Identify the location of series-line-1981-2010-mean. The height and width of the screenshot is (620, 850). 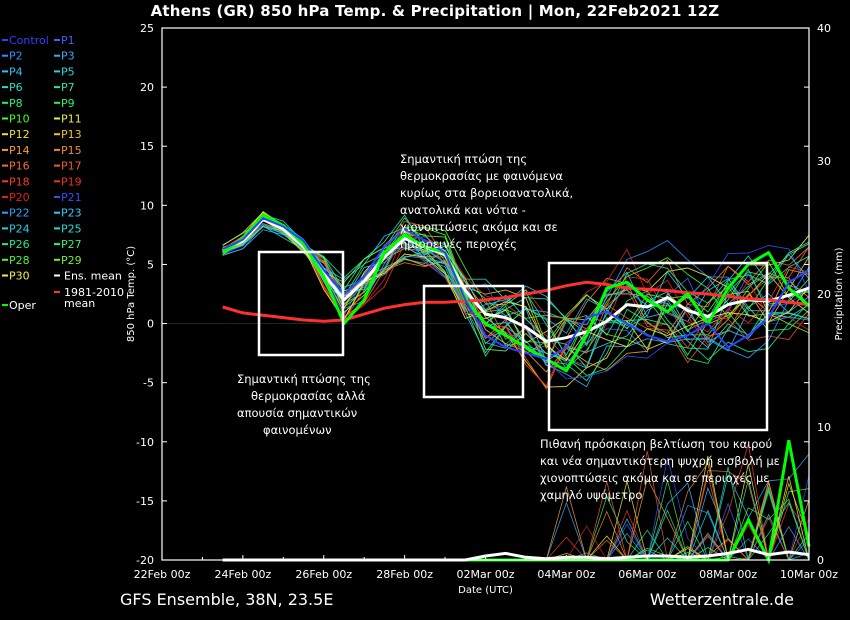
(516, 301).